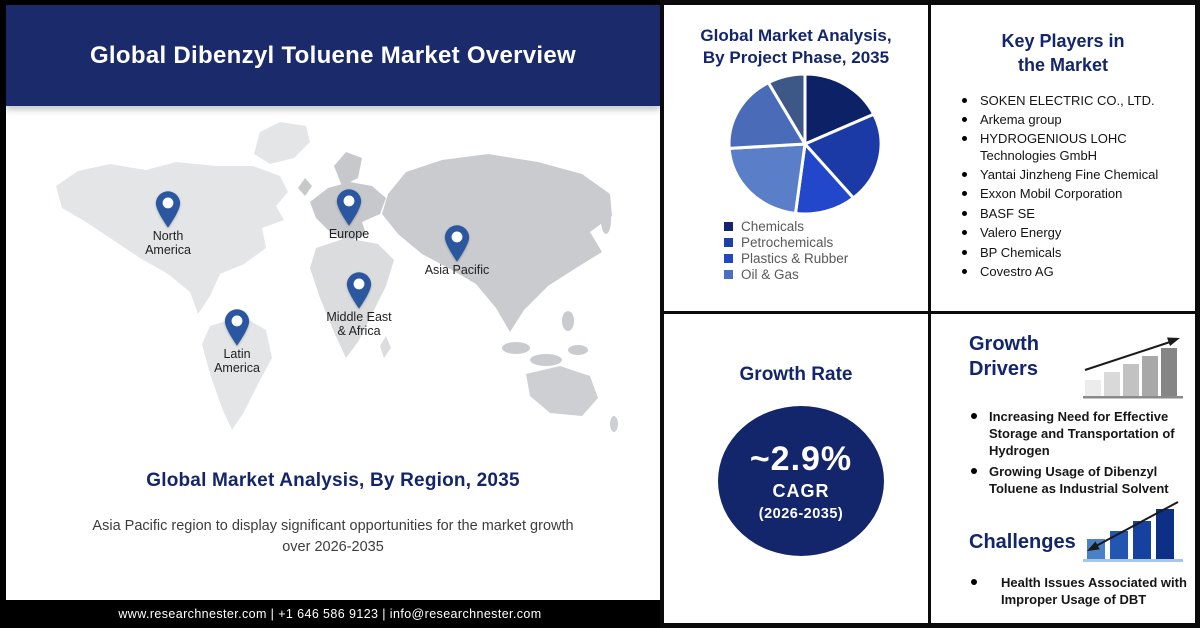 This screenshot has height=628, width=1200. I want to click on legend-item: Petrochemicals, so click(826, 242).